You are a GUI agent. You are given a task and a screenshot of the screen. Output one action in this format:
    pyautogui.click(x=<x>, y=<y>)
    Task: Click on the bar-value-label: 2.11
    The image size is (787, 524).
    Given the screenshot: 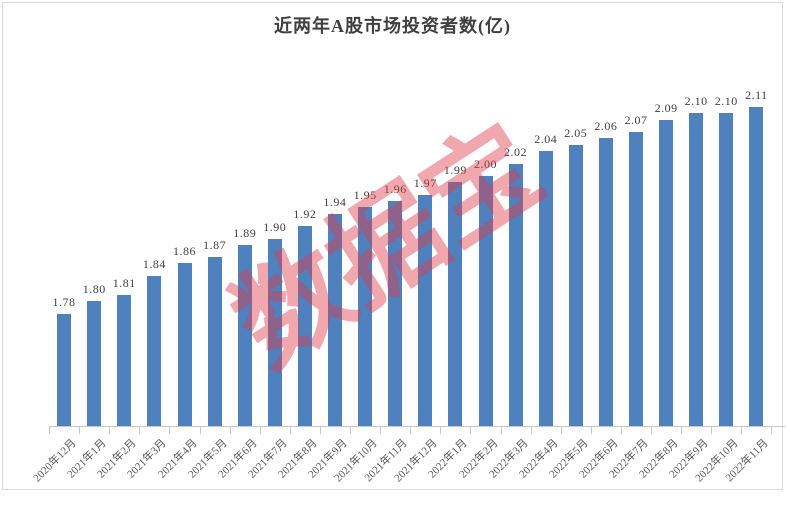 What is the action you would take?
    pyautogui.click(x=756, y=95)
    